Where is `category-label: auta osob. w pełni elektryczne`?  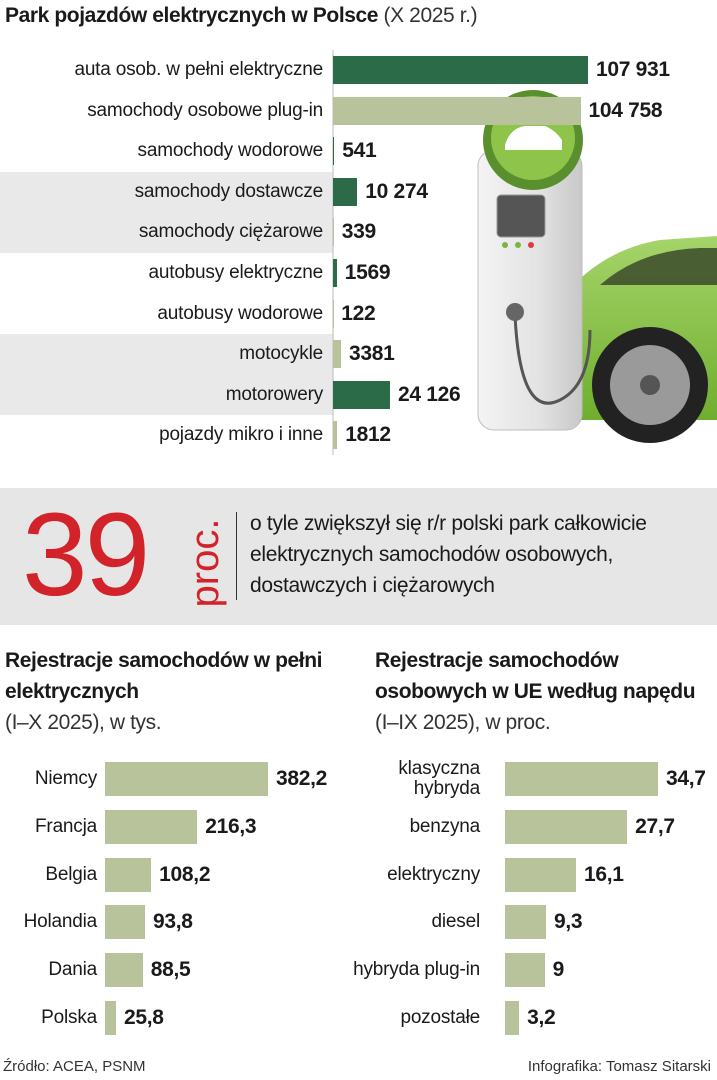 category-label: auta osob. w pełni elektryczne is located at coordinates (198, 69).